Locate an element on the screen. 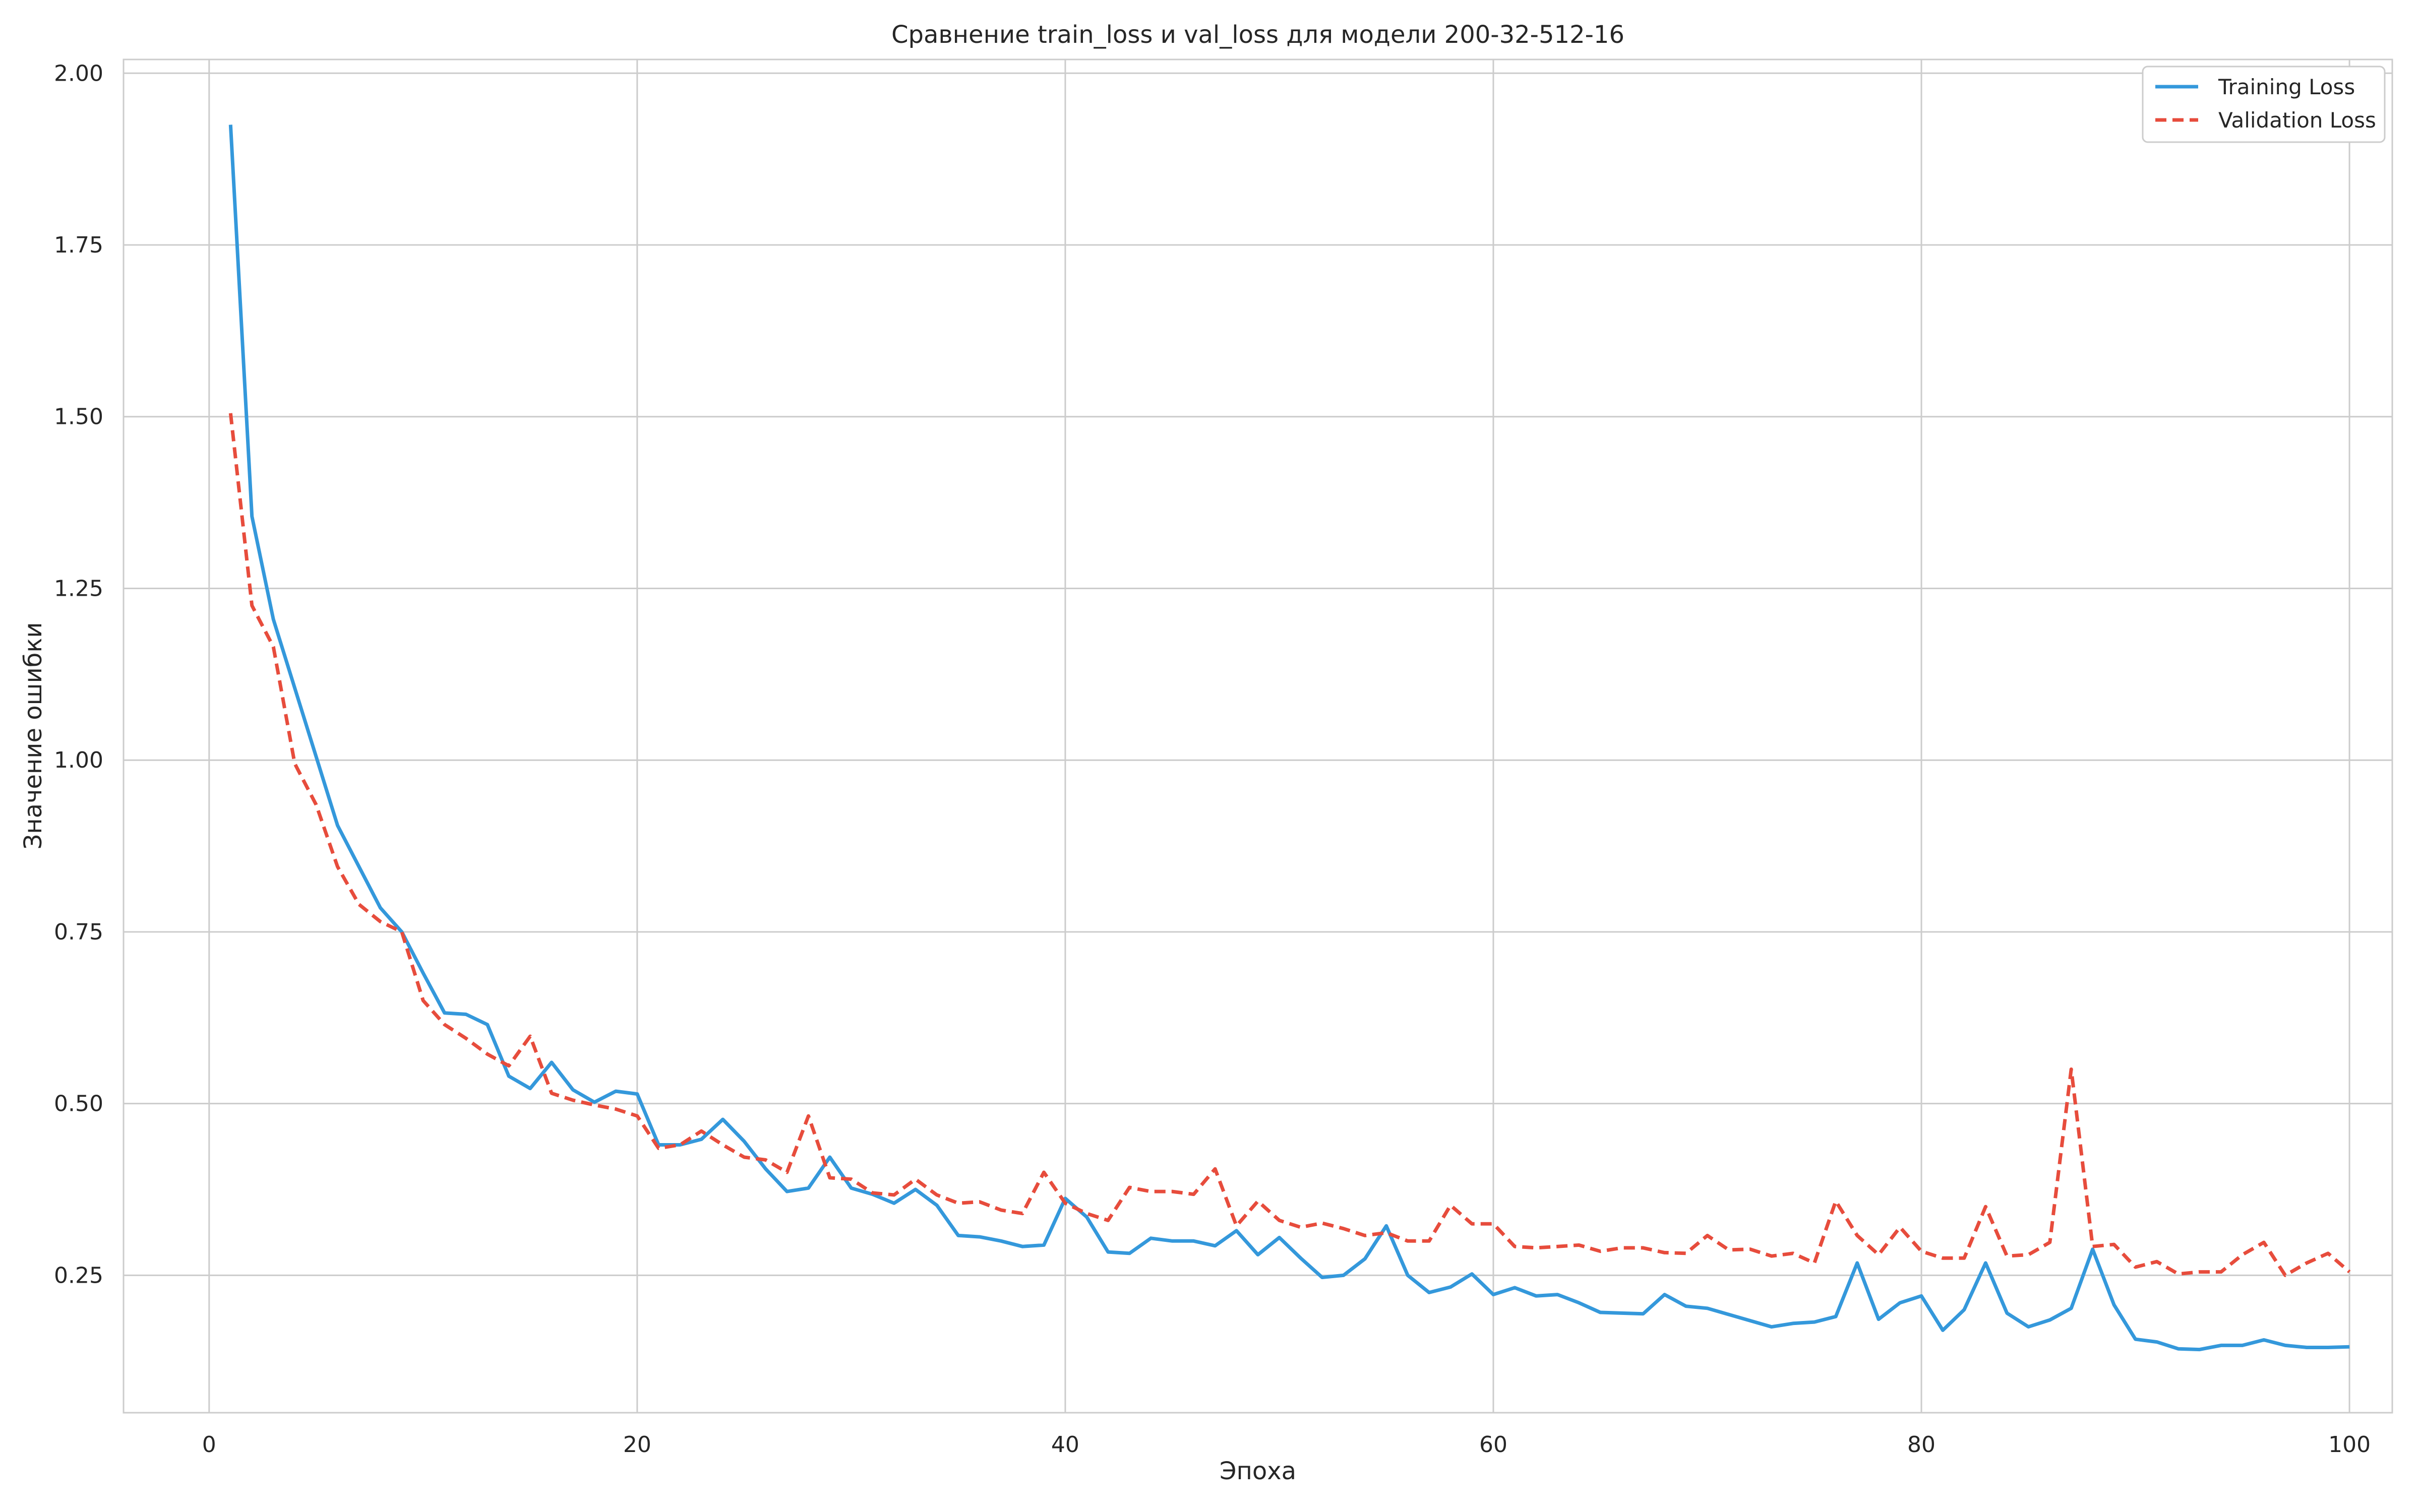 This screenshot has width=2420, height=1512. y-axis-label: Значение ошибки is located at coordinates (33, 735).